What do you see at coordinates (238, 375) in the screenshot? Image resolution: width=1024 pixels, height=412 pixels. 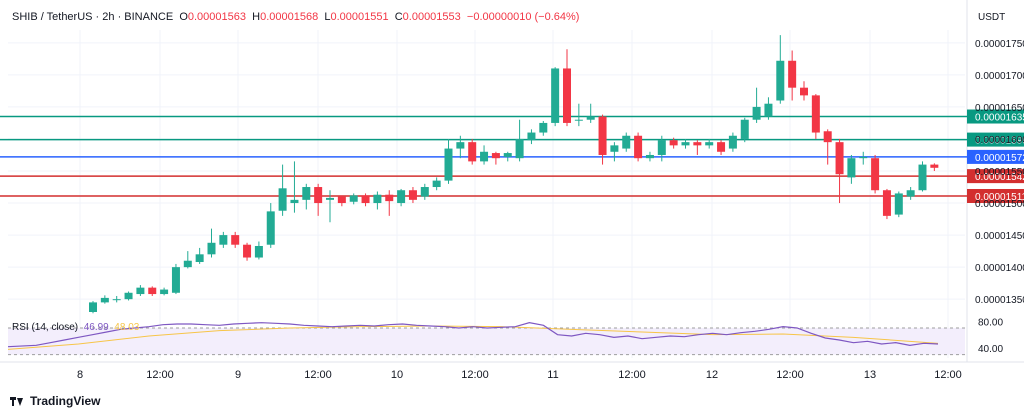 I see `time-tick-label: 9` at bounding box center [238, 375].